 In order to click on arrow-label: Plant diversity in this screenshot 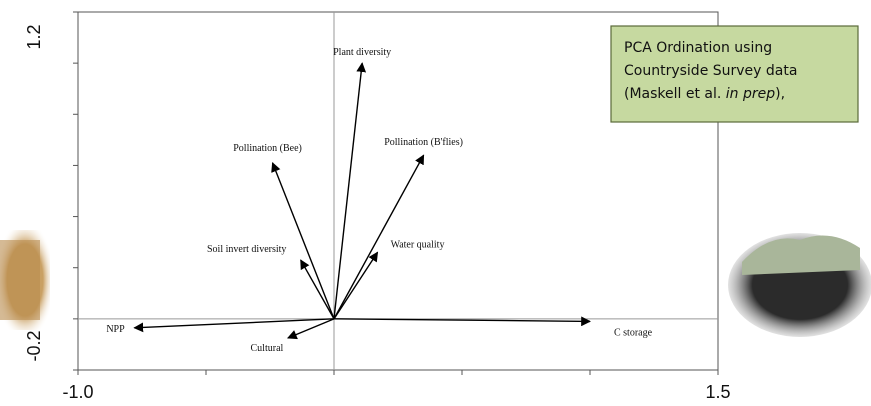, I will do `click(362, 52)`.